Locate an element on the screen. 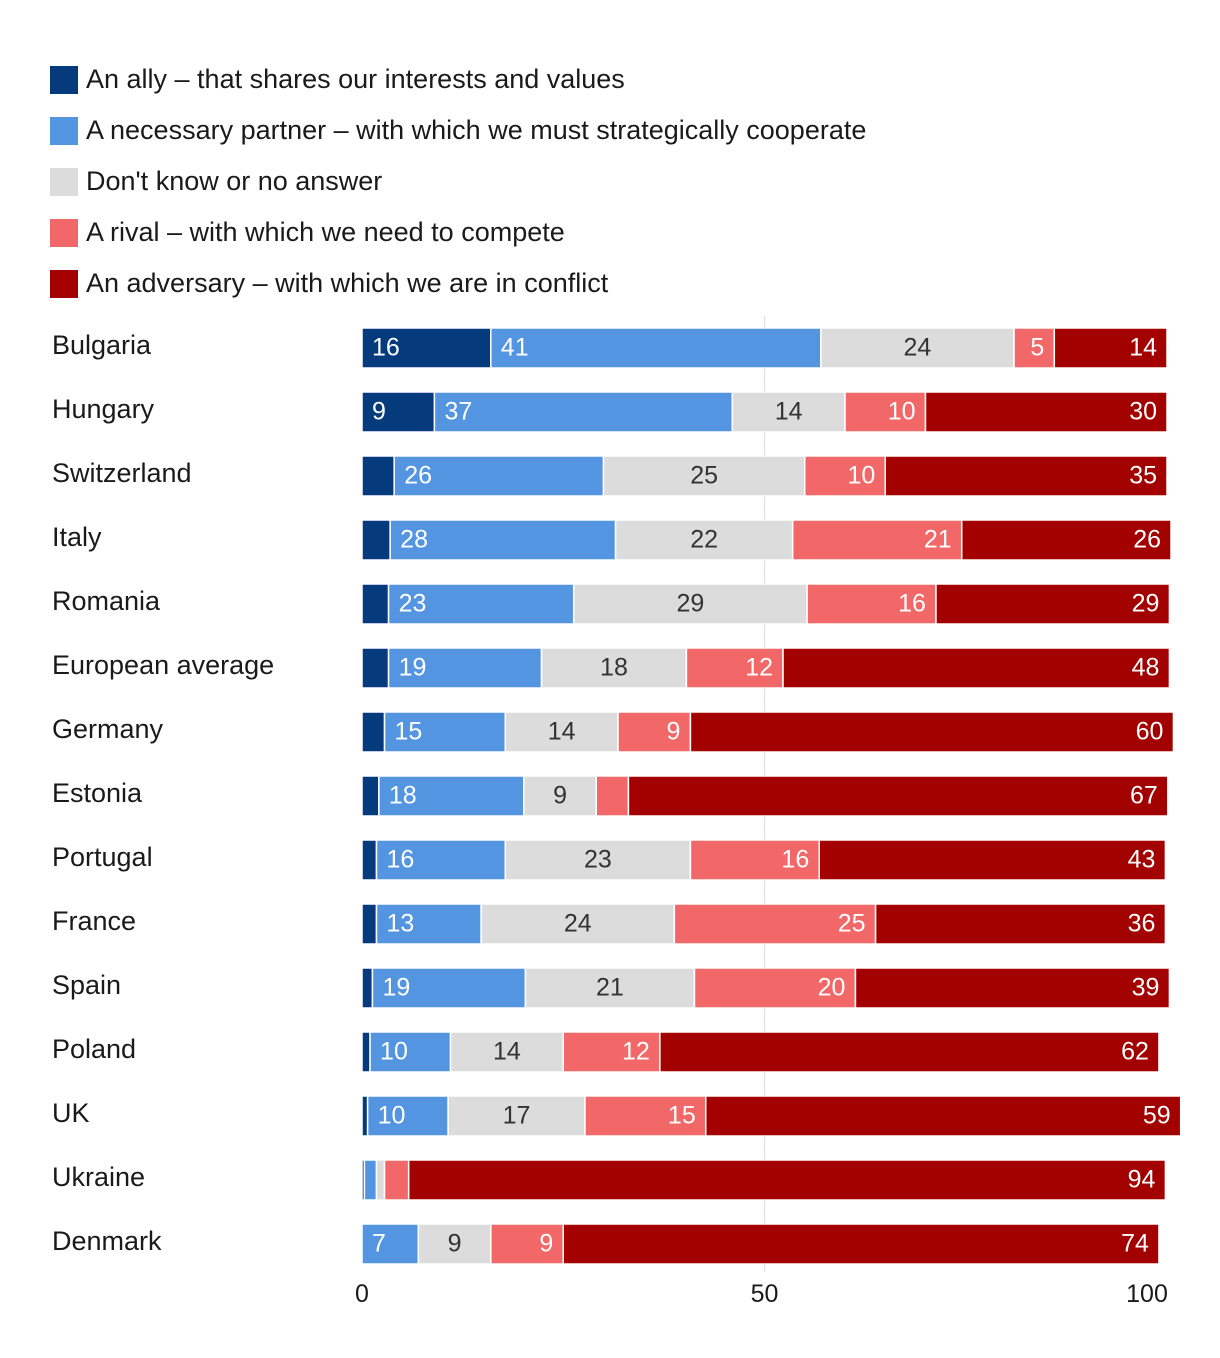 Image resolution: width=1220 pixels, height=1358 pixels. data-label-ukraine-4: 94 is located at coordinates (1142, 1180).